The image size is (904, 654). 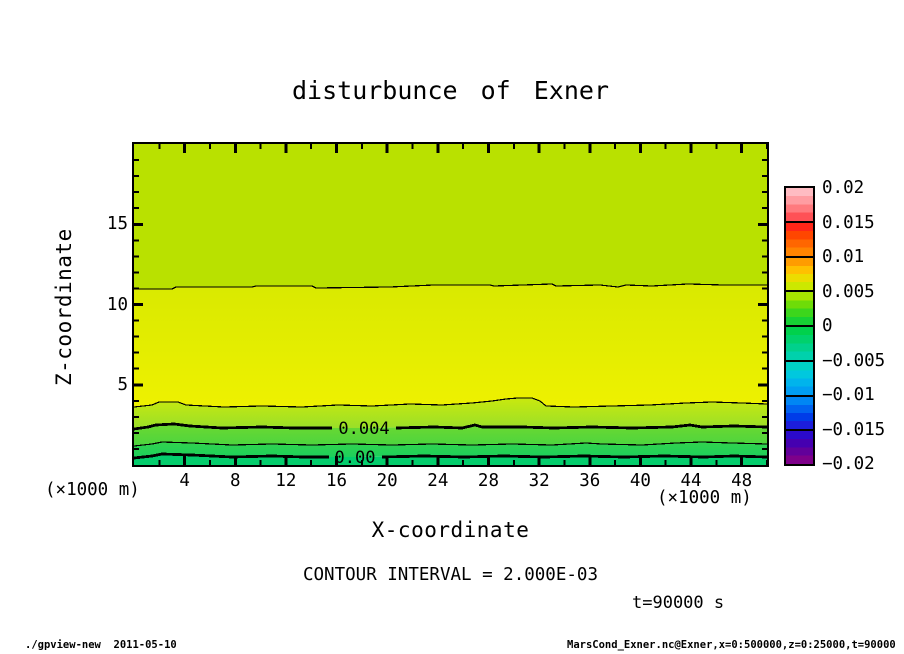 I want to click on contour-label: 0.004, so click(x=363, y=429).